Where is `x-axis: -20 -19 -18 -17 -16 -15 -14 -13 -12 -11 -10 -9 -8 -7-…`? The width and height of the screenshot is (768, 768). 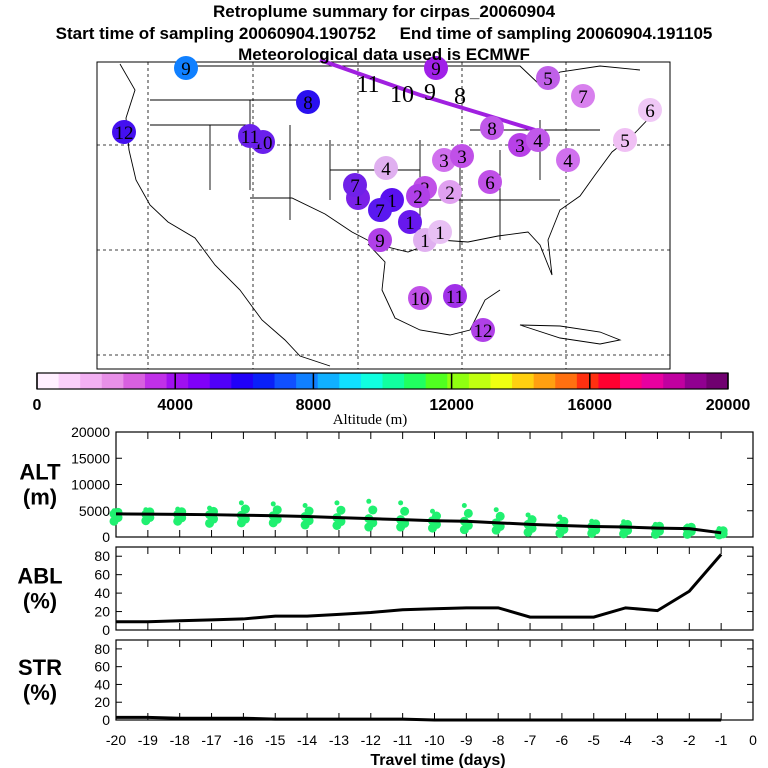
x-axis: -20 -19 -18 -17 -16 -15 -14 -13 -12 -11 -10 -9 -8 -7-… is located at coordinates (431, 750).